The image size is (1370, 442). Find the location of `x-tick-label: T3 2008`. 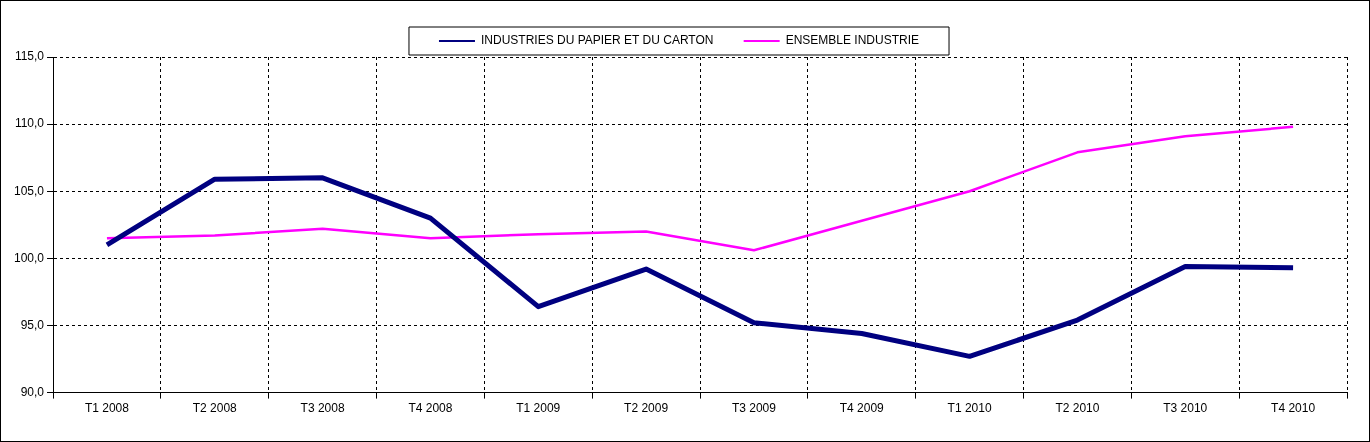

x-tick-label: T3 2008 is located at coordinates (322, 408).